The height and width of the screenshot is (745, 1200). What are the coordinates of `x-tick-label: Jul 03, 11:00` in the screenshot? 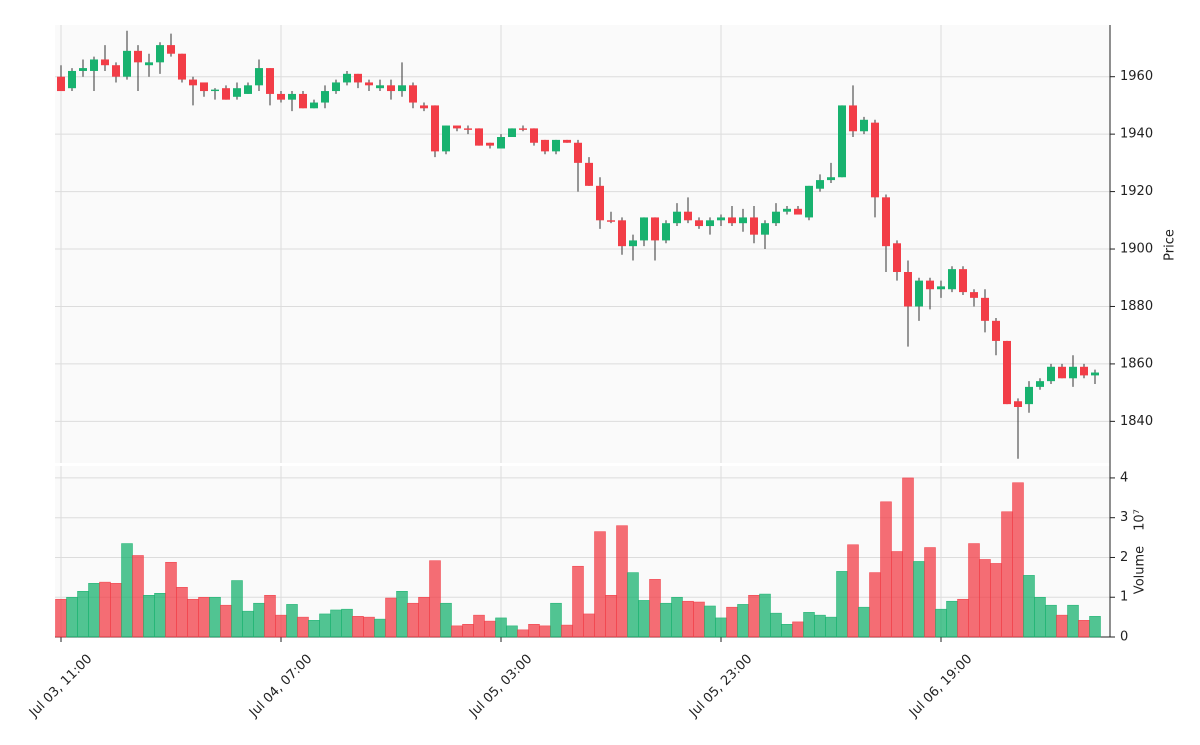 It's located at (60, 686).